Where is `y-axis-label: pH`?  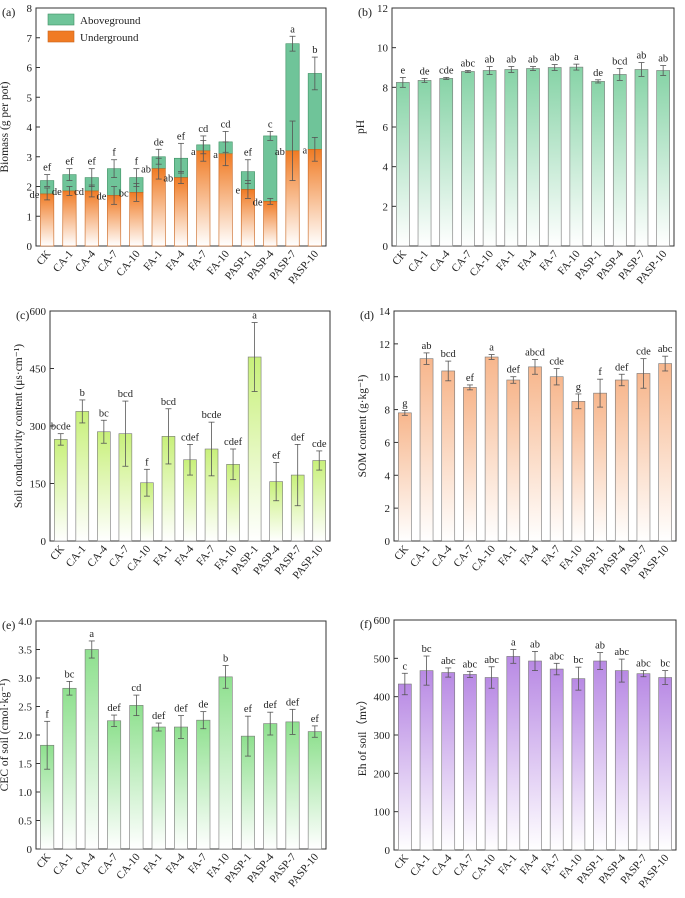 y-axis-label: pH is located at coordinates (361, 127).